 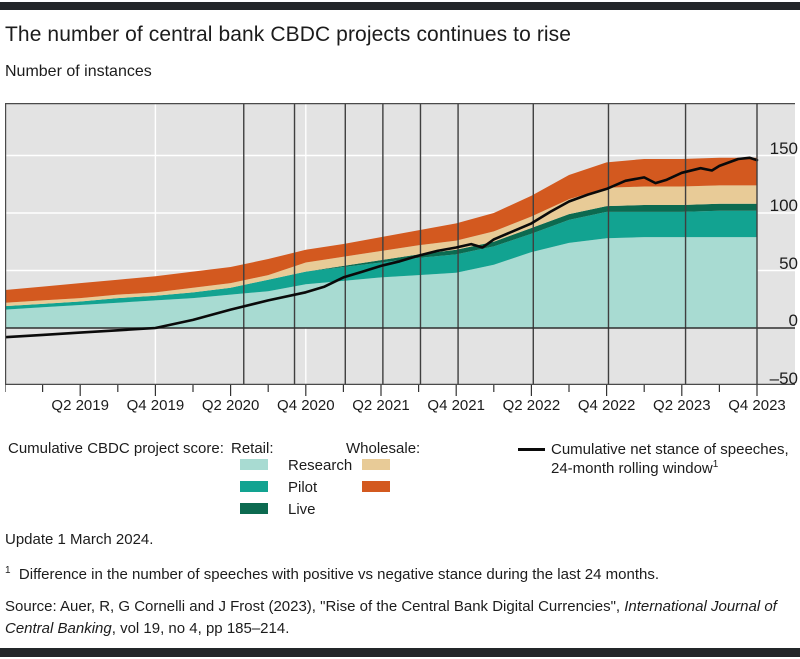 I want to click on x-axis-label: Q4 2021, so click(x=456, y=405).